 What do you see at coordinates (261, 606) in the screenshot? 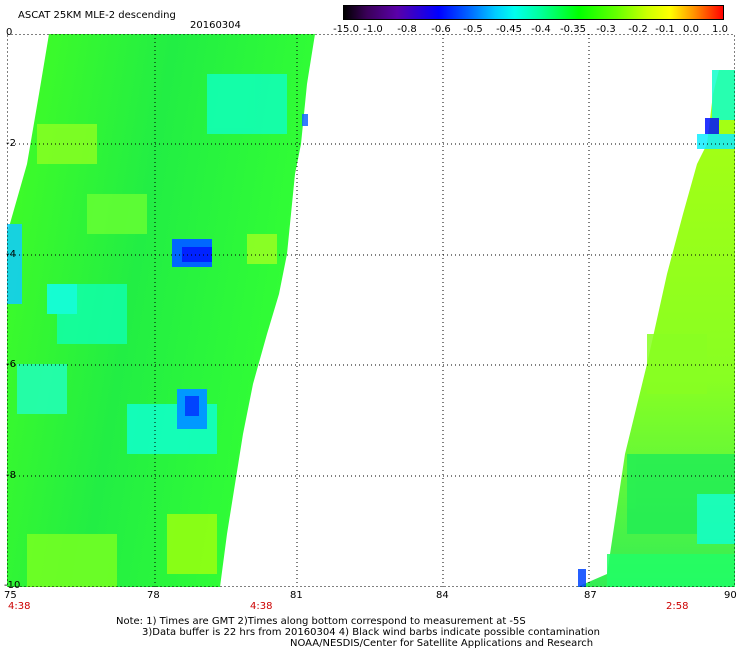
I see `time-label-middle: 4:38` at bounding box center [261, 606].